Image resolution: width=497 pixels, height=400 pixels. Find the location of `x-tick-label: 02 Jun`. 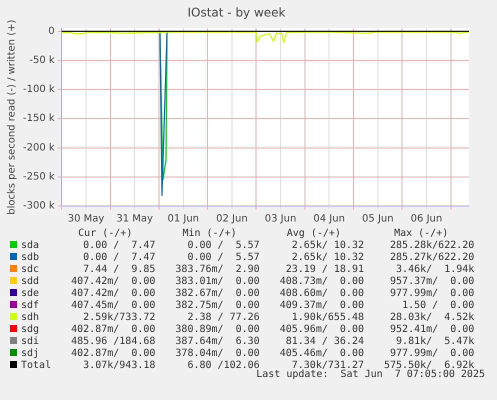

x-tick-label: 02 Jun is located at coordinates (232, 219).